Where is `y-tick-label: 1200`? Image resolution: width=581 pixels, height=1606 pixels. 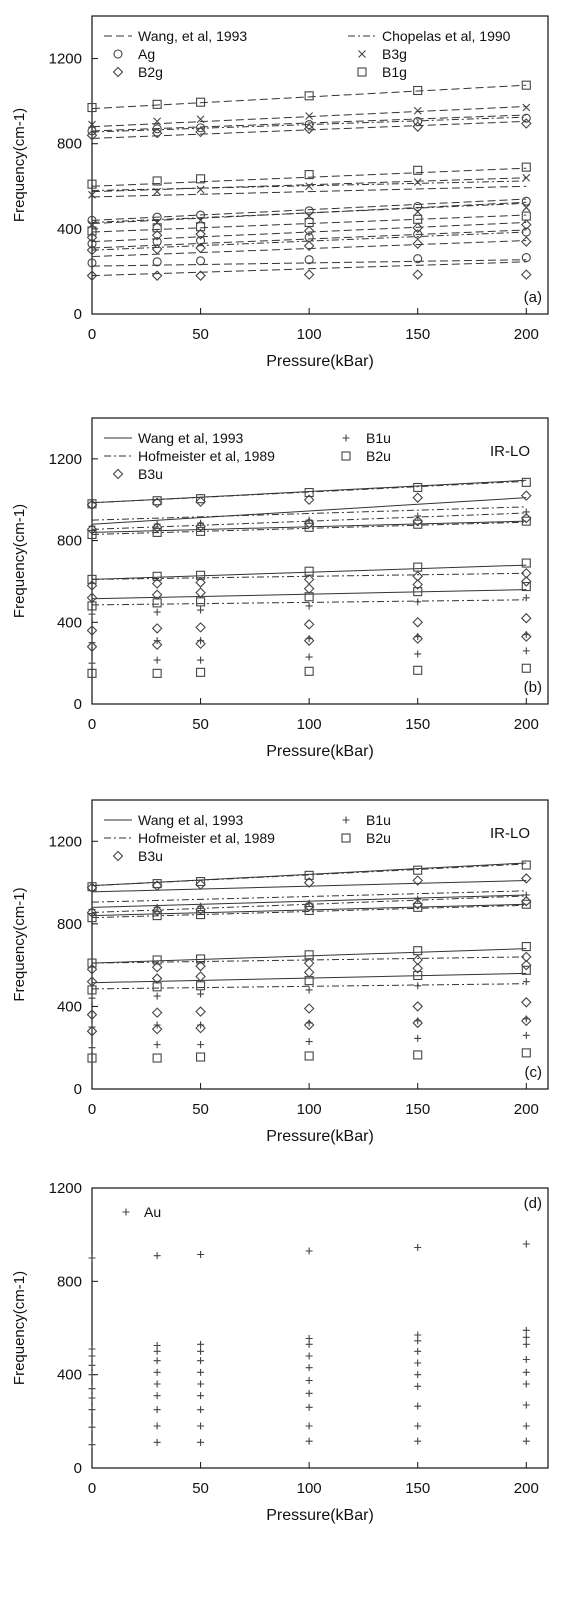 y-tick-label: 1200 is located at coordinates (65, 841).